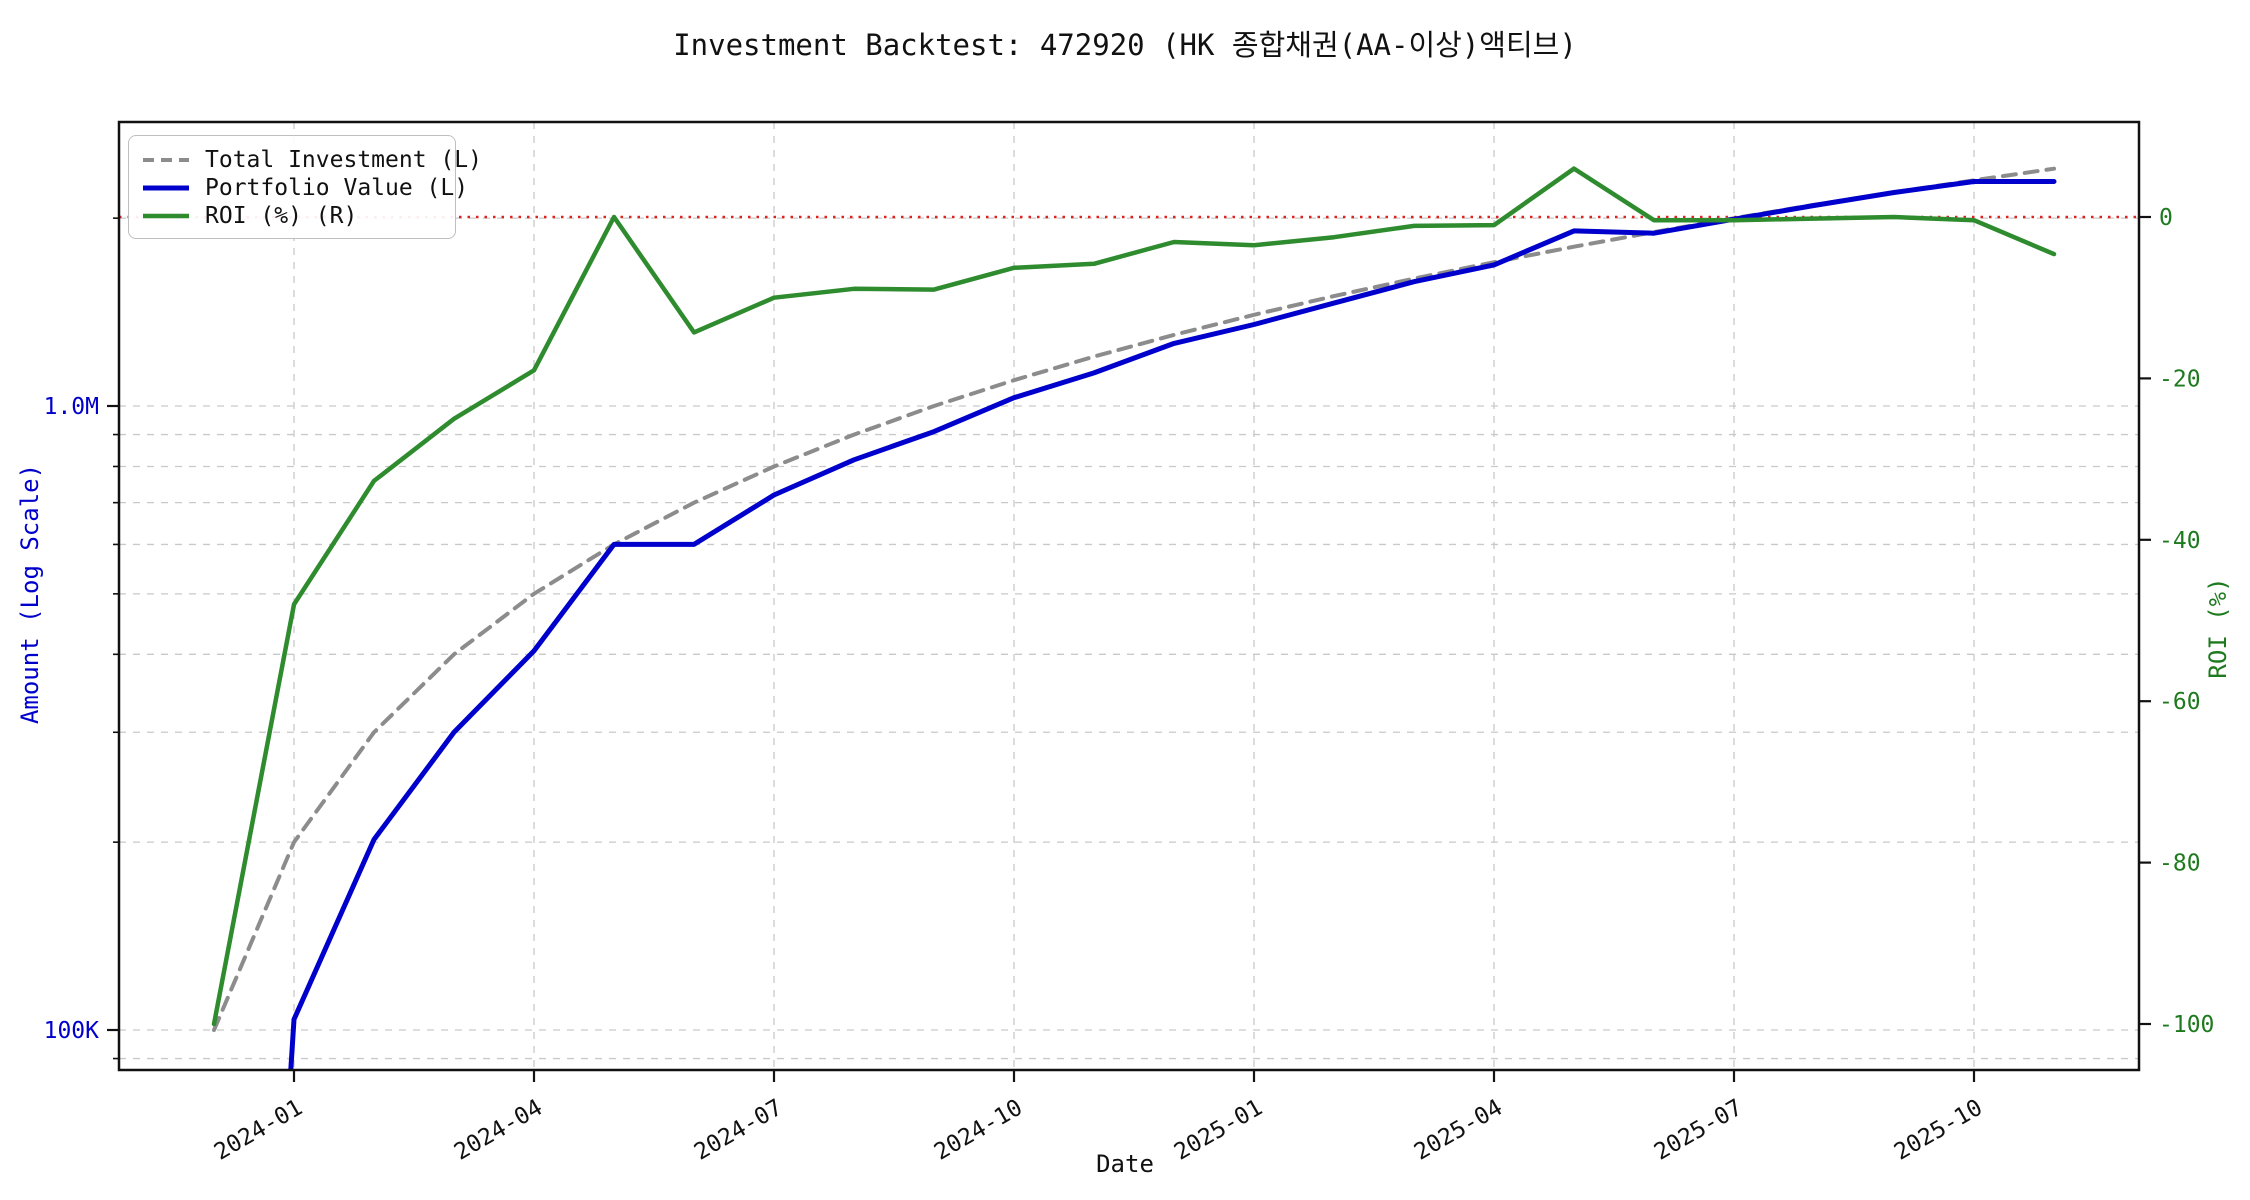  I want to click on x-axis-label: Date, so click(1125, 1164).